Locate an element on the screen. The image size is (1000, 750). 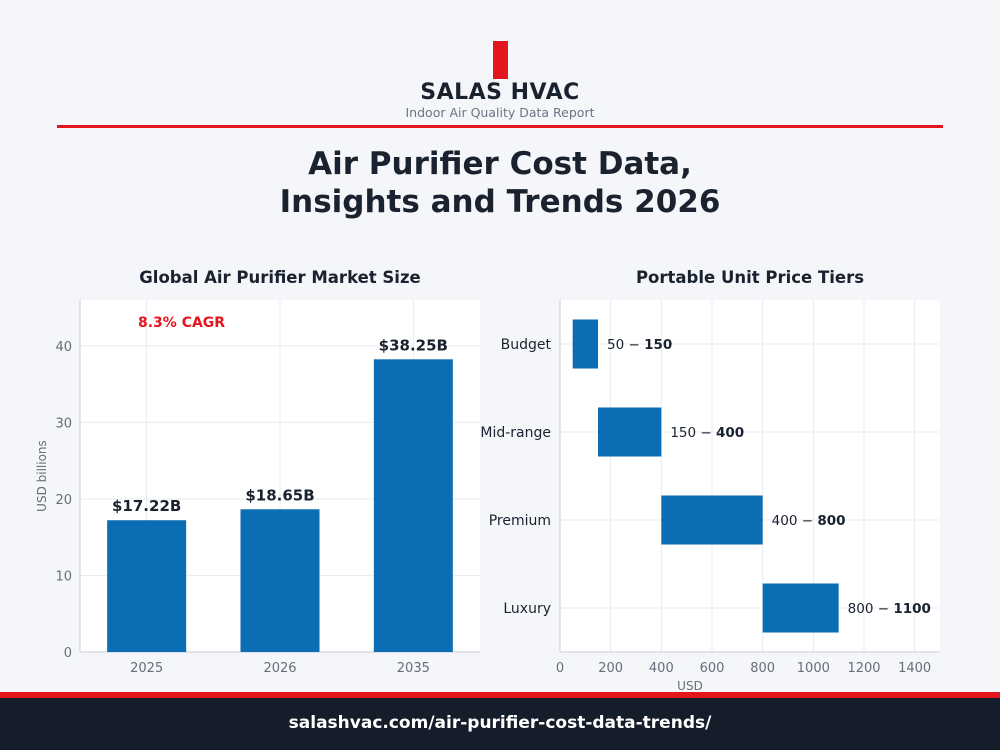
market-y-tick-label: 30 is located at coordinates (63, 423).